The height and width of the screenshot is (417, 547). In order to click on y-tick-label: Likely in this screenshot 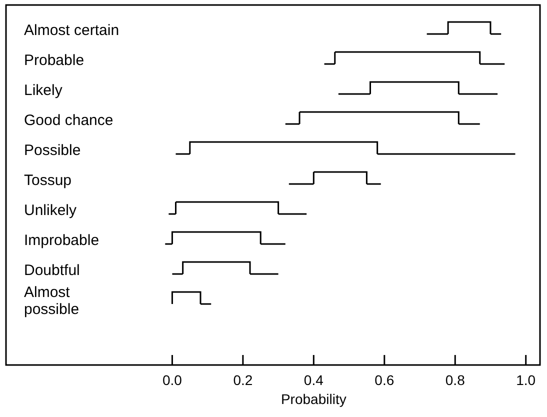, I will do `click(43, 90)`.